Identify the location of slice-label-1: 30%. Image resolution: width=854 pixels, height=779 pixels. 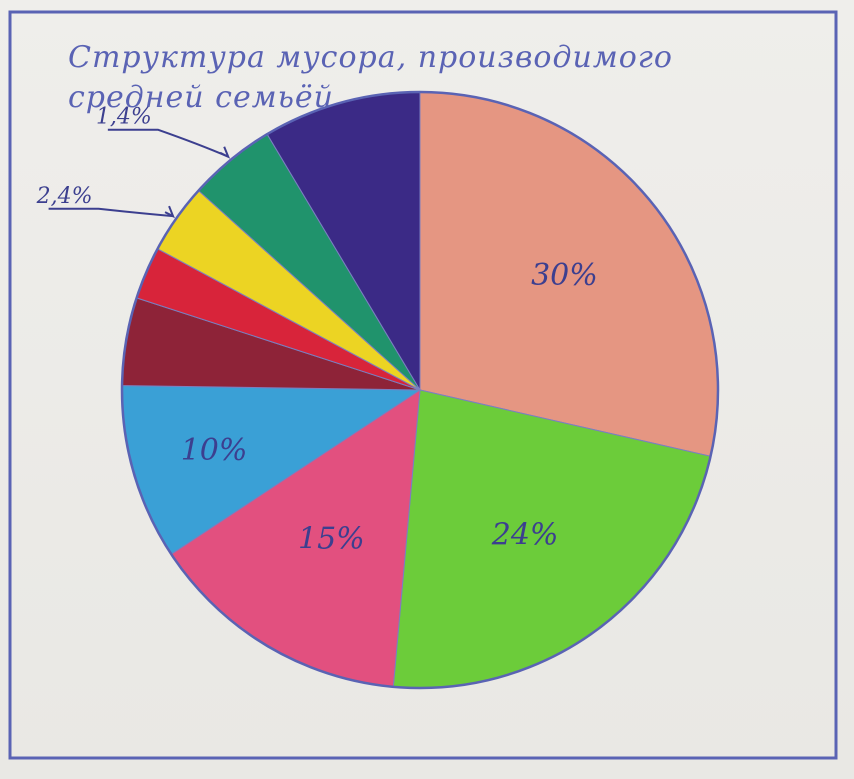
(564, 275).